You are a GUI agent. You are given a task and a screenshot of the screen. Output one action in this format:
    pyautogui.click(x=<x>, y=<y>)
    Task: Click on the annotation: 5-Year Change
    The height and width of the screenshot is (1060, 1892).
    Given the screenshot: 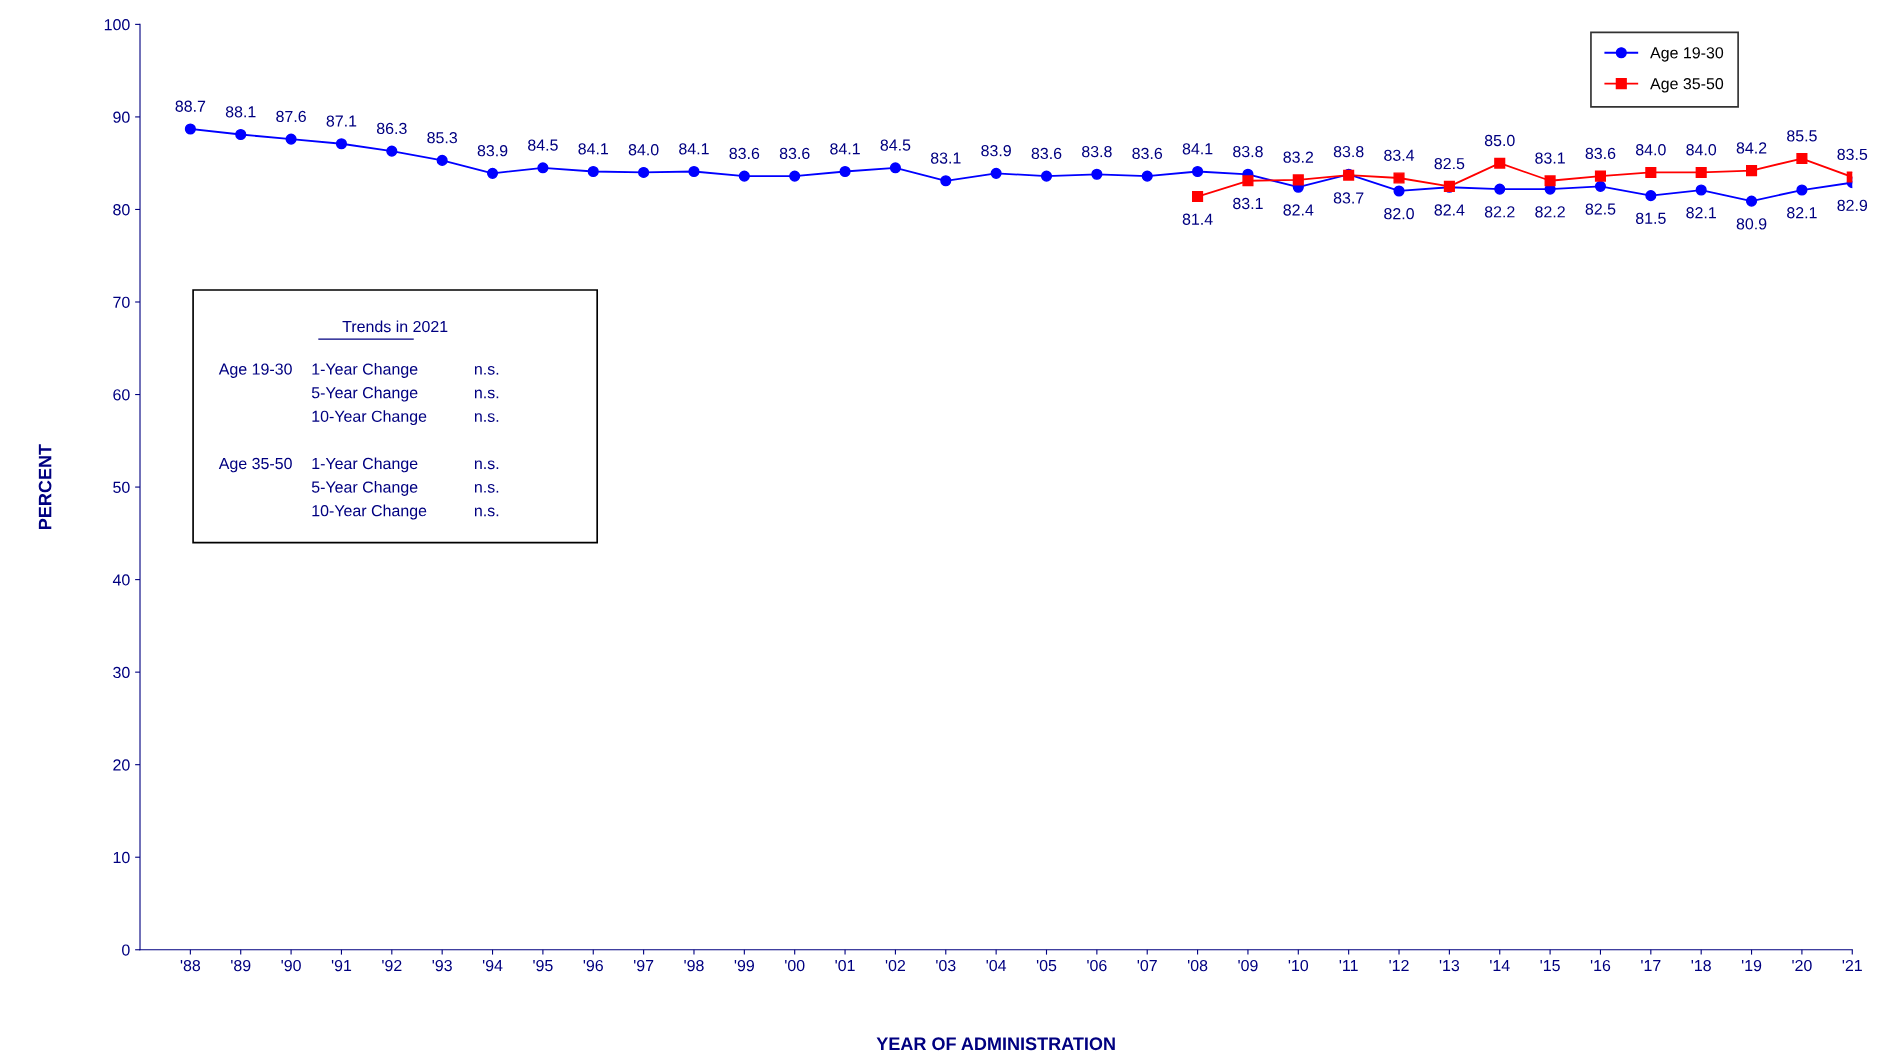 What is the action you would take?
    pyautogui.click(x=364, y=488)
    